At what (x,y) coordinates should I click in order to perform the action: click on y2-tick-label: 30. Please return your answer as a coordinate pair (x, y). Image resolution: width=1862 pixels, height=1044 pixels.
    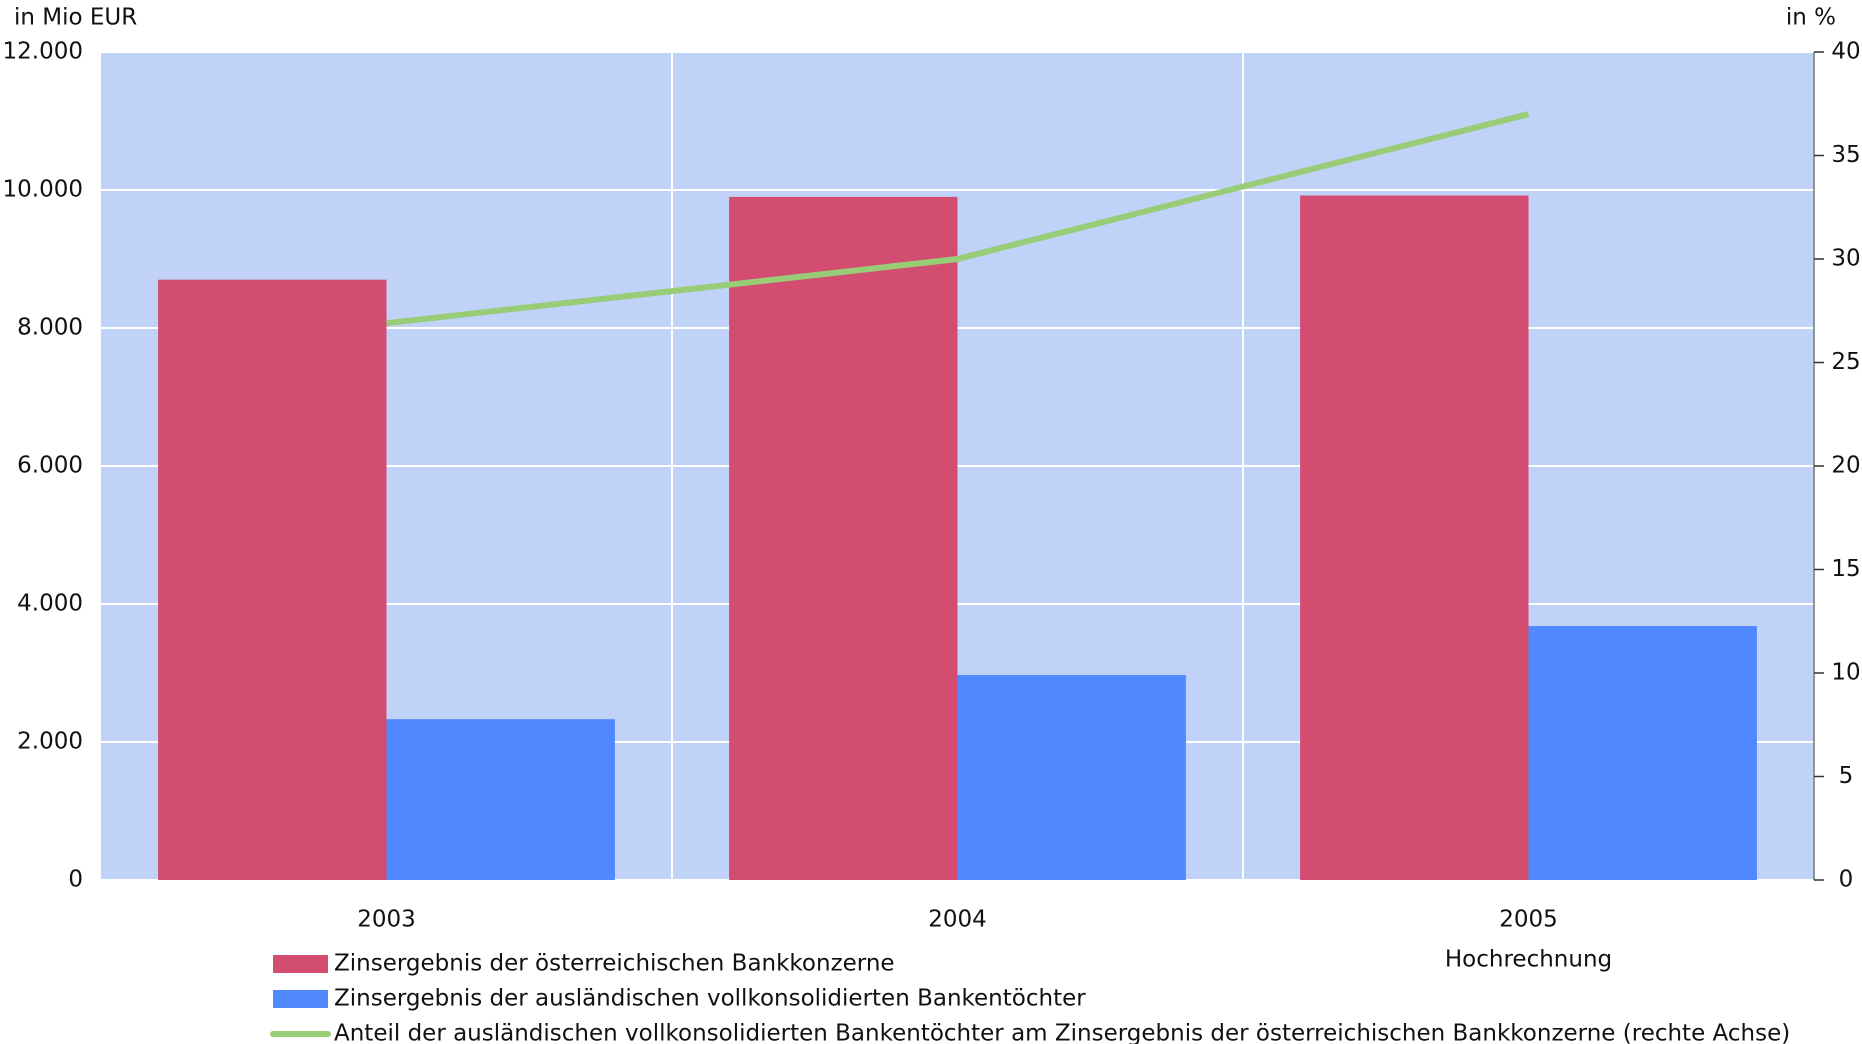
    Looking at the image, I should click on (1845, 259).